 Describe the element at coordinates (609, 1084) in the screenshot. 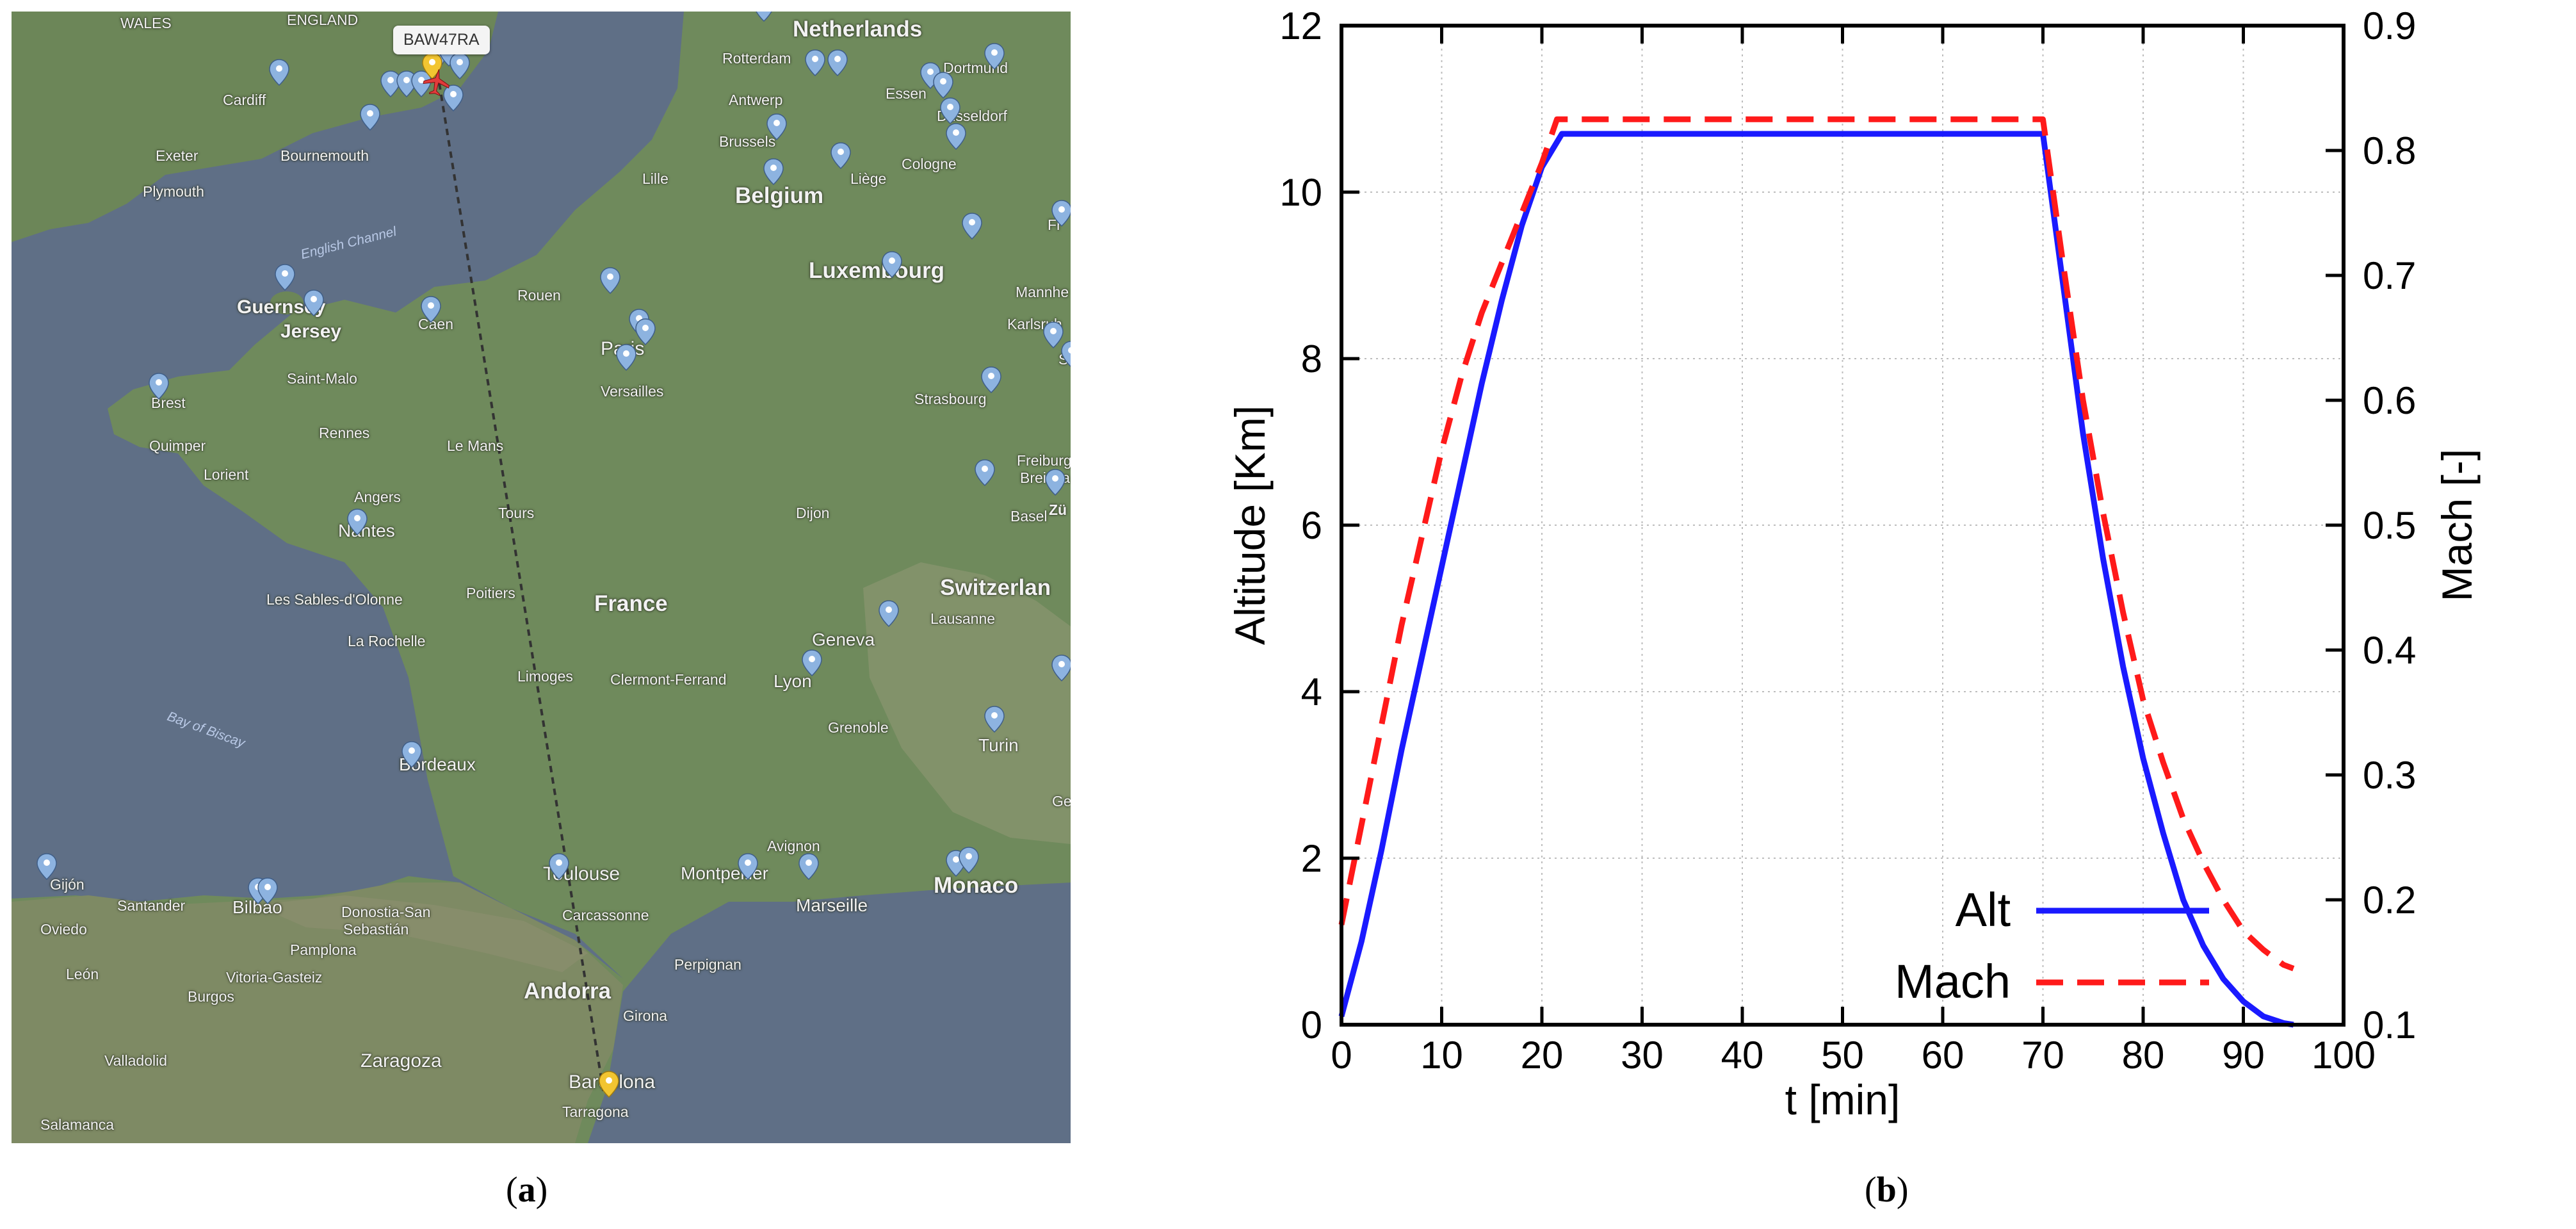

I see `destination-airport-pin-icon` at that location.